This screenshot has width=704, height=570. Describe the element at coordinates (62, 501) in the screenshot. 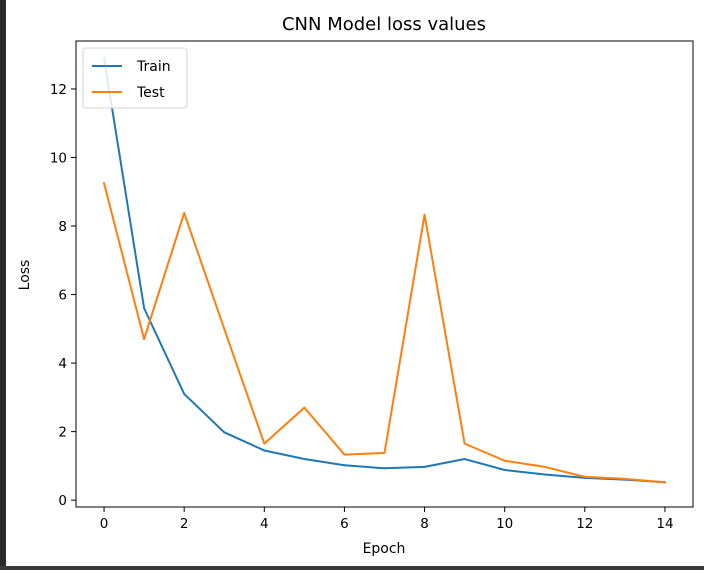

I see `y-tick-label-0: 0` at that location.